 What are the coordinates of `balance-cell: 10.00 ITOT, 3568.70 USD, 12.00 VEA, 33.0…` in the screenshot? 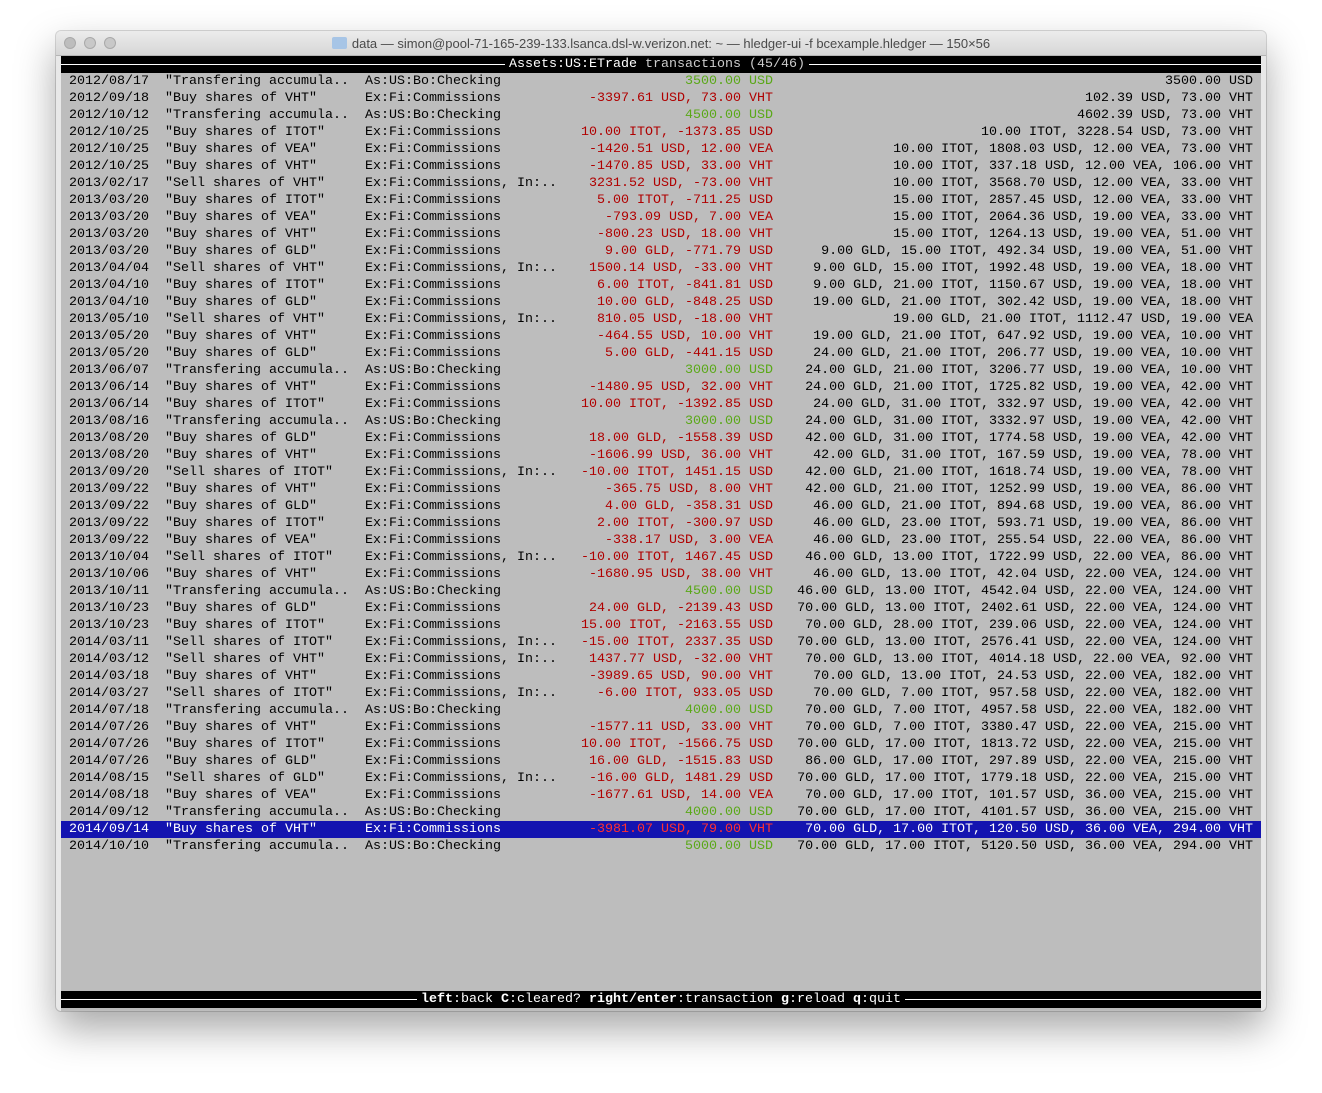 It's located at (1073, 183).